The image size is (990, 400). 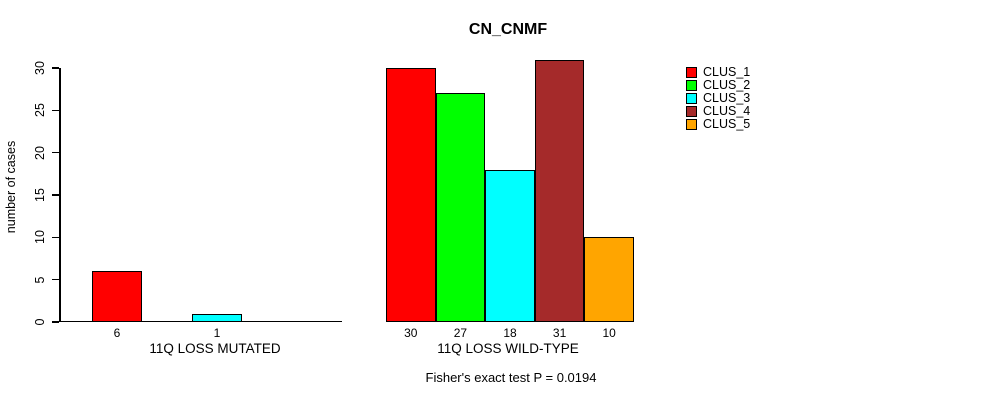 I want to click on bar-value-label: 1, so click(x=217, y=333).